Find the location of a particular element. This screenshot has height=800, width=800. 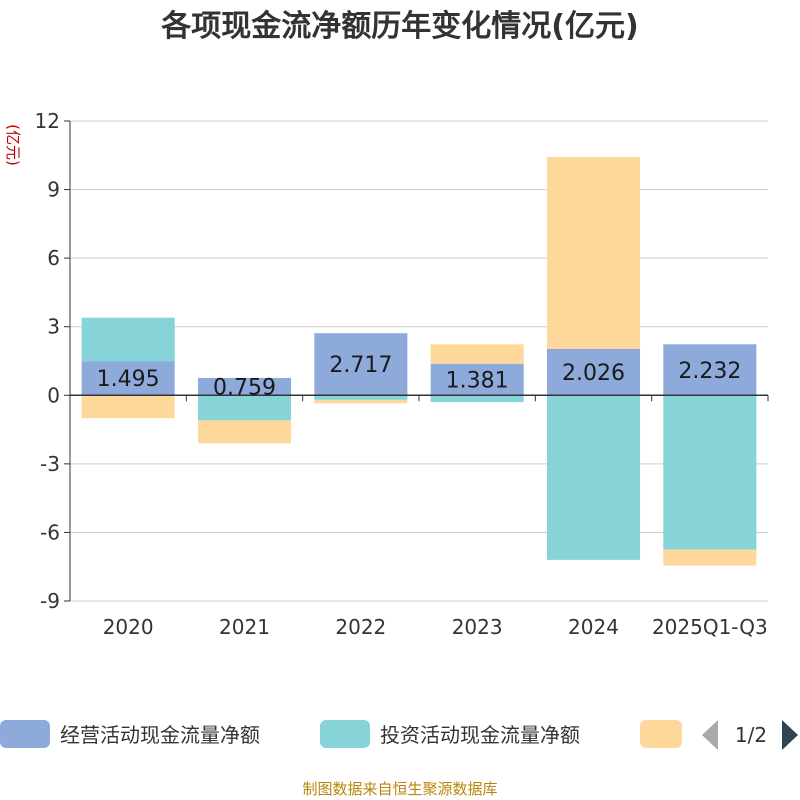

data-label-2024: 2.026 is located at coordinates (593, 373).